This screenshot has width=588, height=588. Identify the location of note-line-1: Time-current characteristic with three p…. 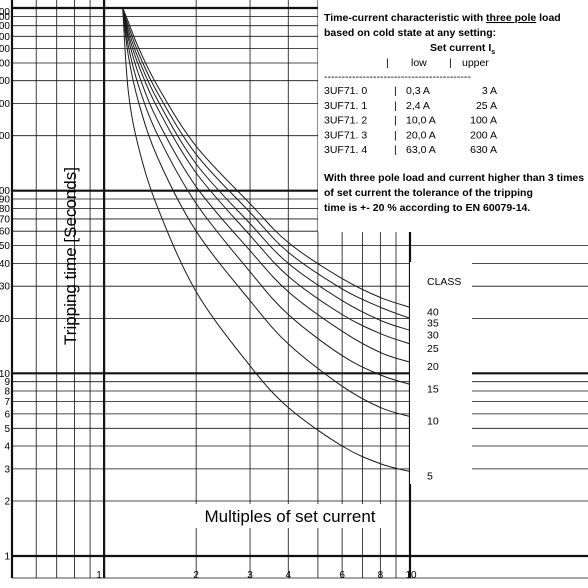
(442, 18).